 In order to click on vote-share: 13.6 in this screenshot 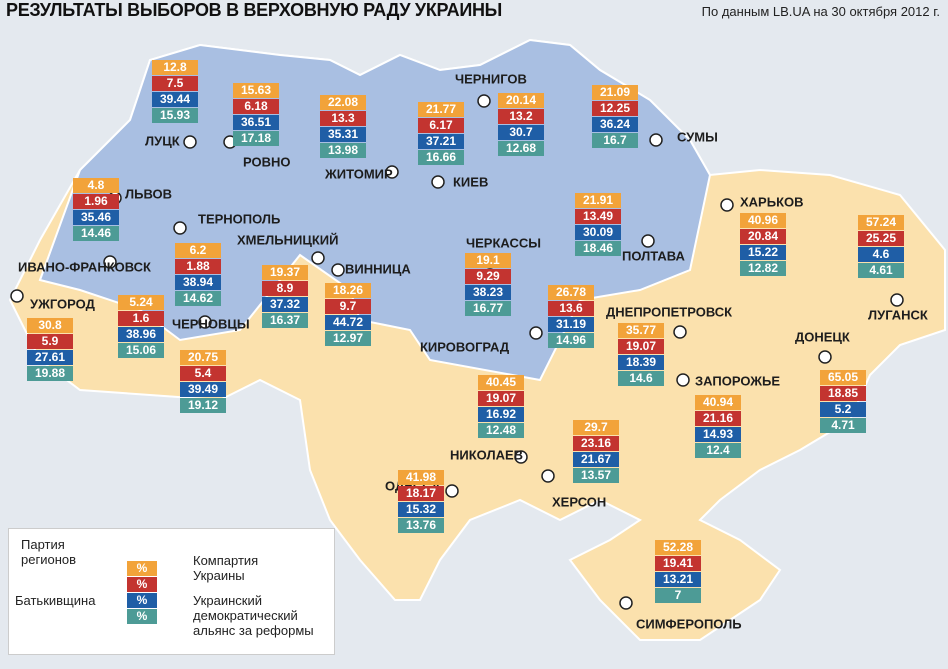, I will do `click(571, 308)`.